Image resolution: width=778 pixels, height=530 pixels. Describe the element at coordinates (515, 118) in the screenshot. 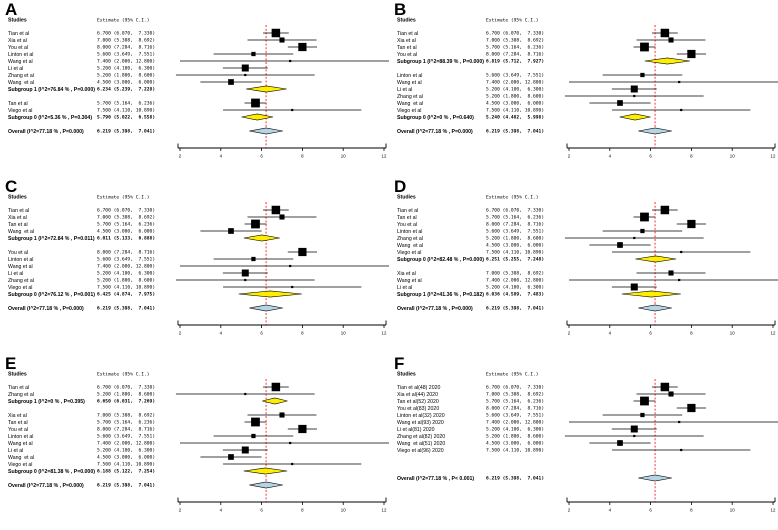

I see `subgroup-estimate: 5.240 (4.482, 5.998)` at that location.